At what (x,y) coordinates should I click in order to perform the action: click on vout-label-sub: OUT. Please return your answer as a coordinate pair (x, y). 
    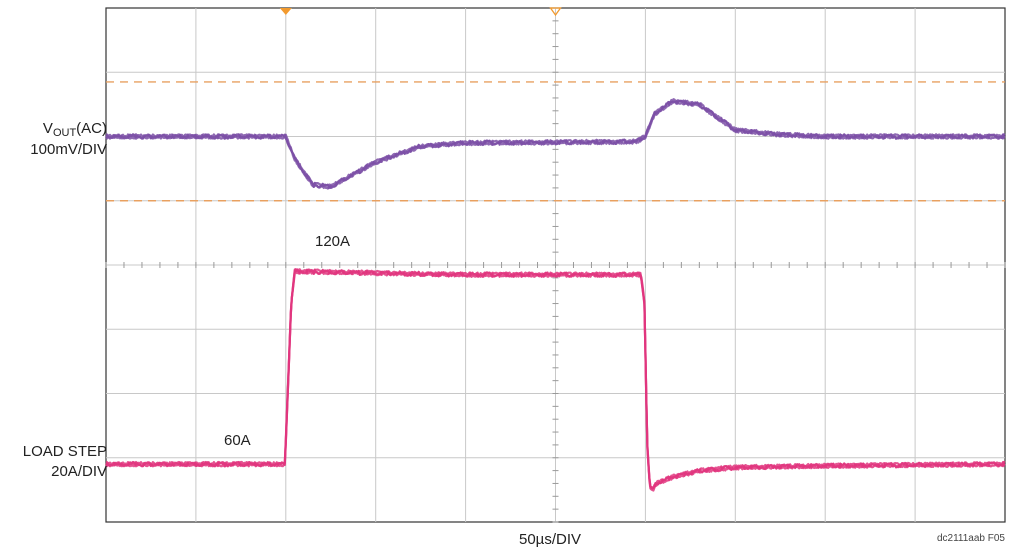
    Looking at the image, I should click on (64, 133).